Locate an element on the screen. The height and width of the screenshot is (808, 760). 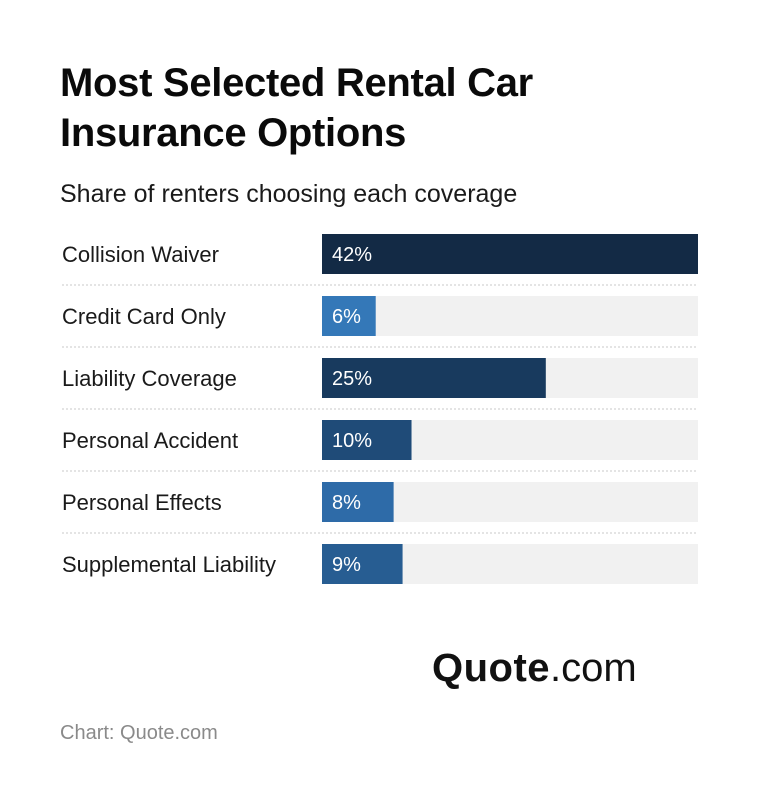
logo-domain: .com is located at coordinates (593, 668).